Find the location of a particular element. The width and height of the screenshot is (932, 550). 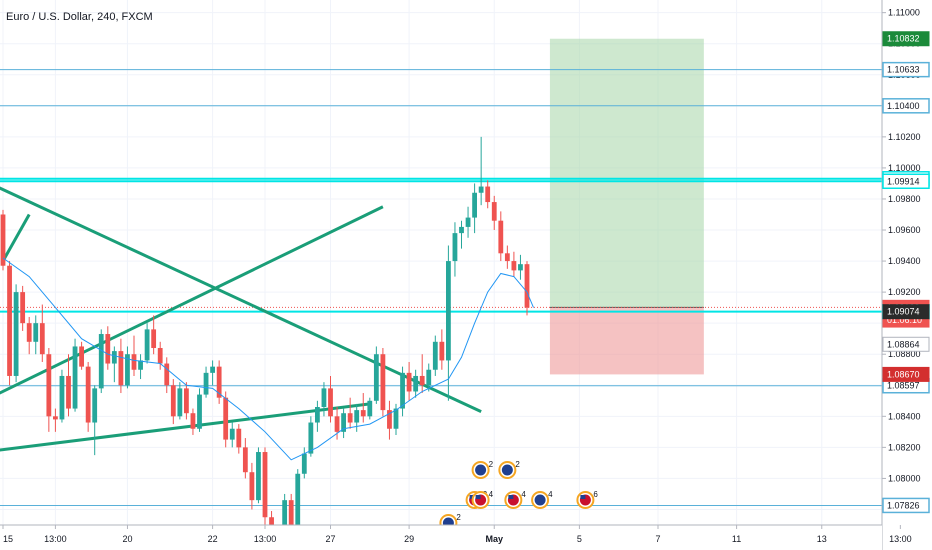

time-tick-label: 11 is located at coordinates (736, 539).